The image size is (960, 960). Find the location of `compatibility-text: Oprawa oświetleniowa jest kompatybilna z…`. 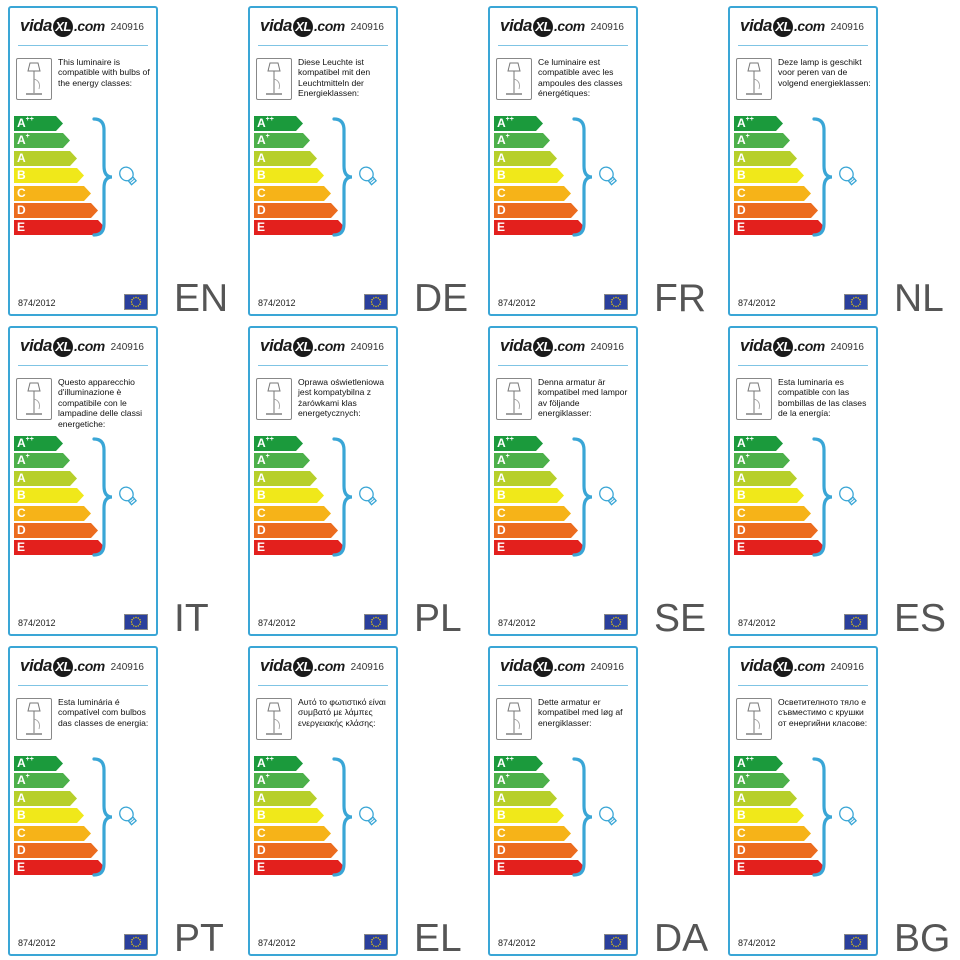

compatibility-text: Oprawa oświetleniowa jest kompatybilna z… is located at coordinates (341, 398).